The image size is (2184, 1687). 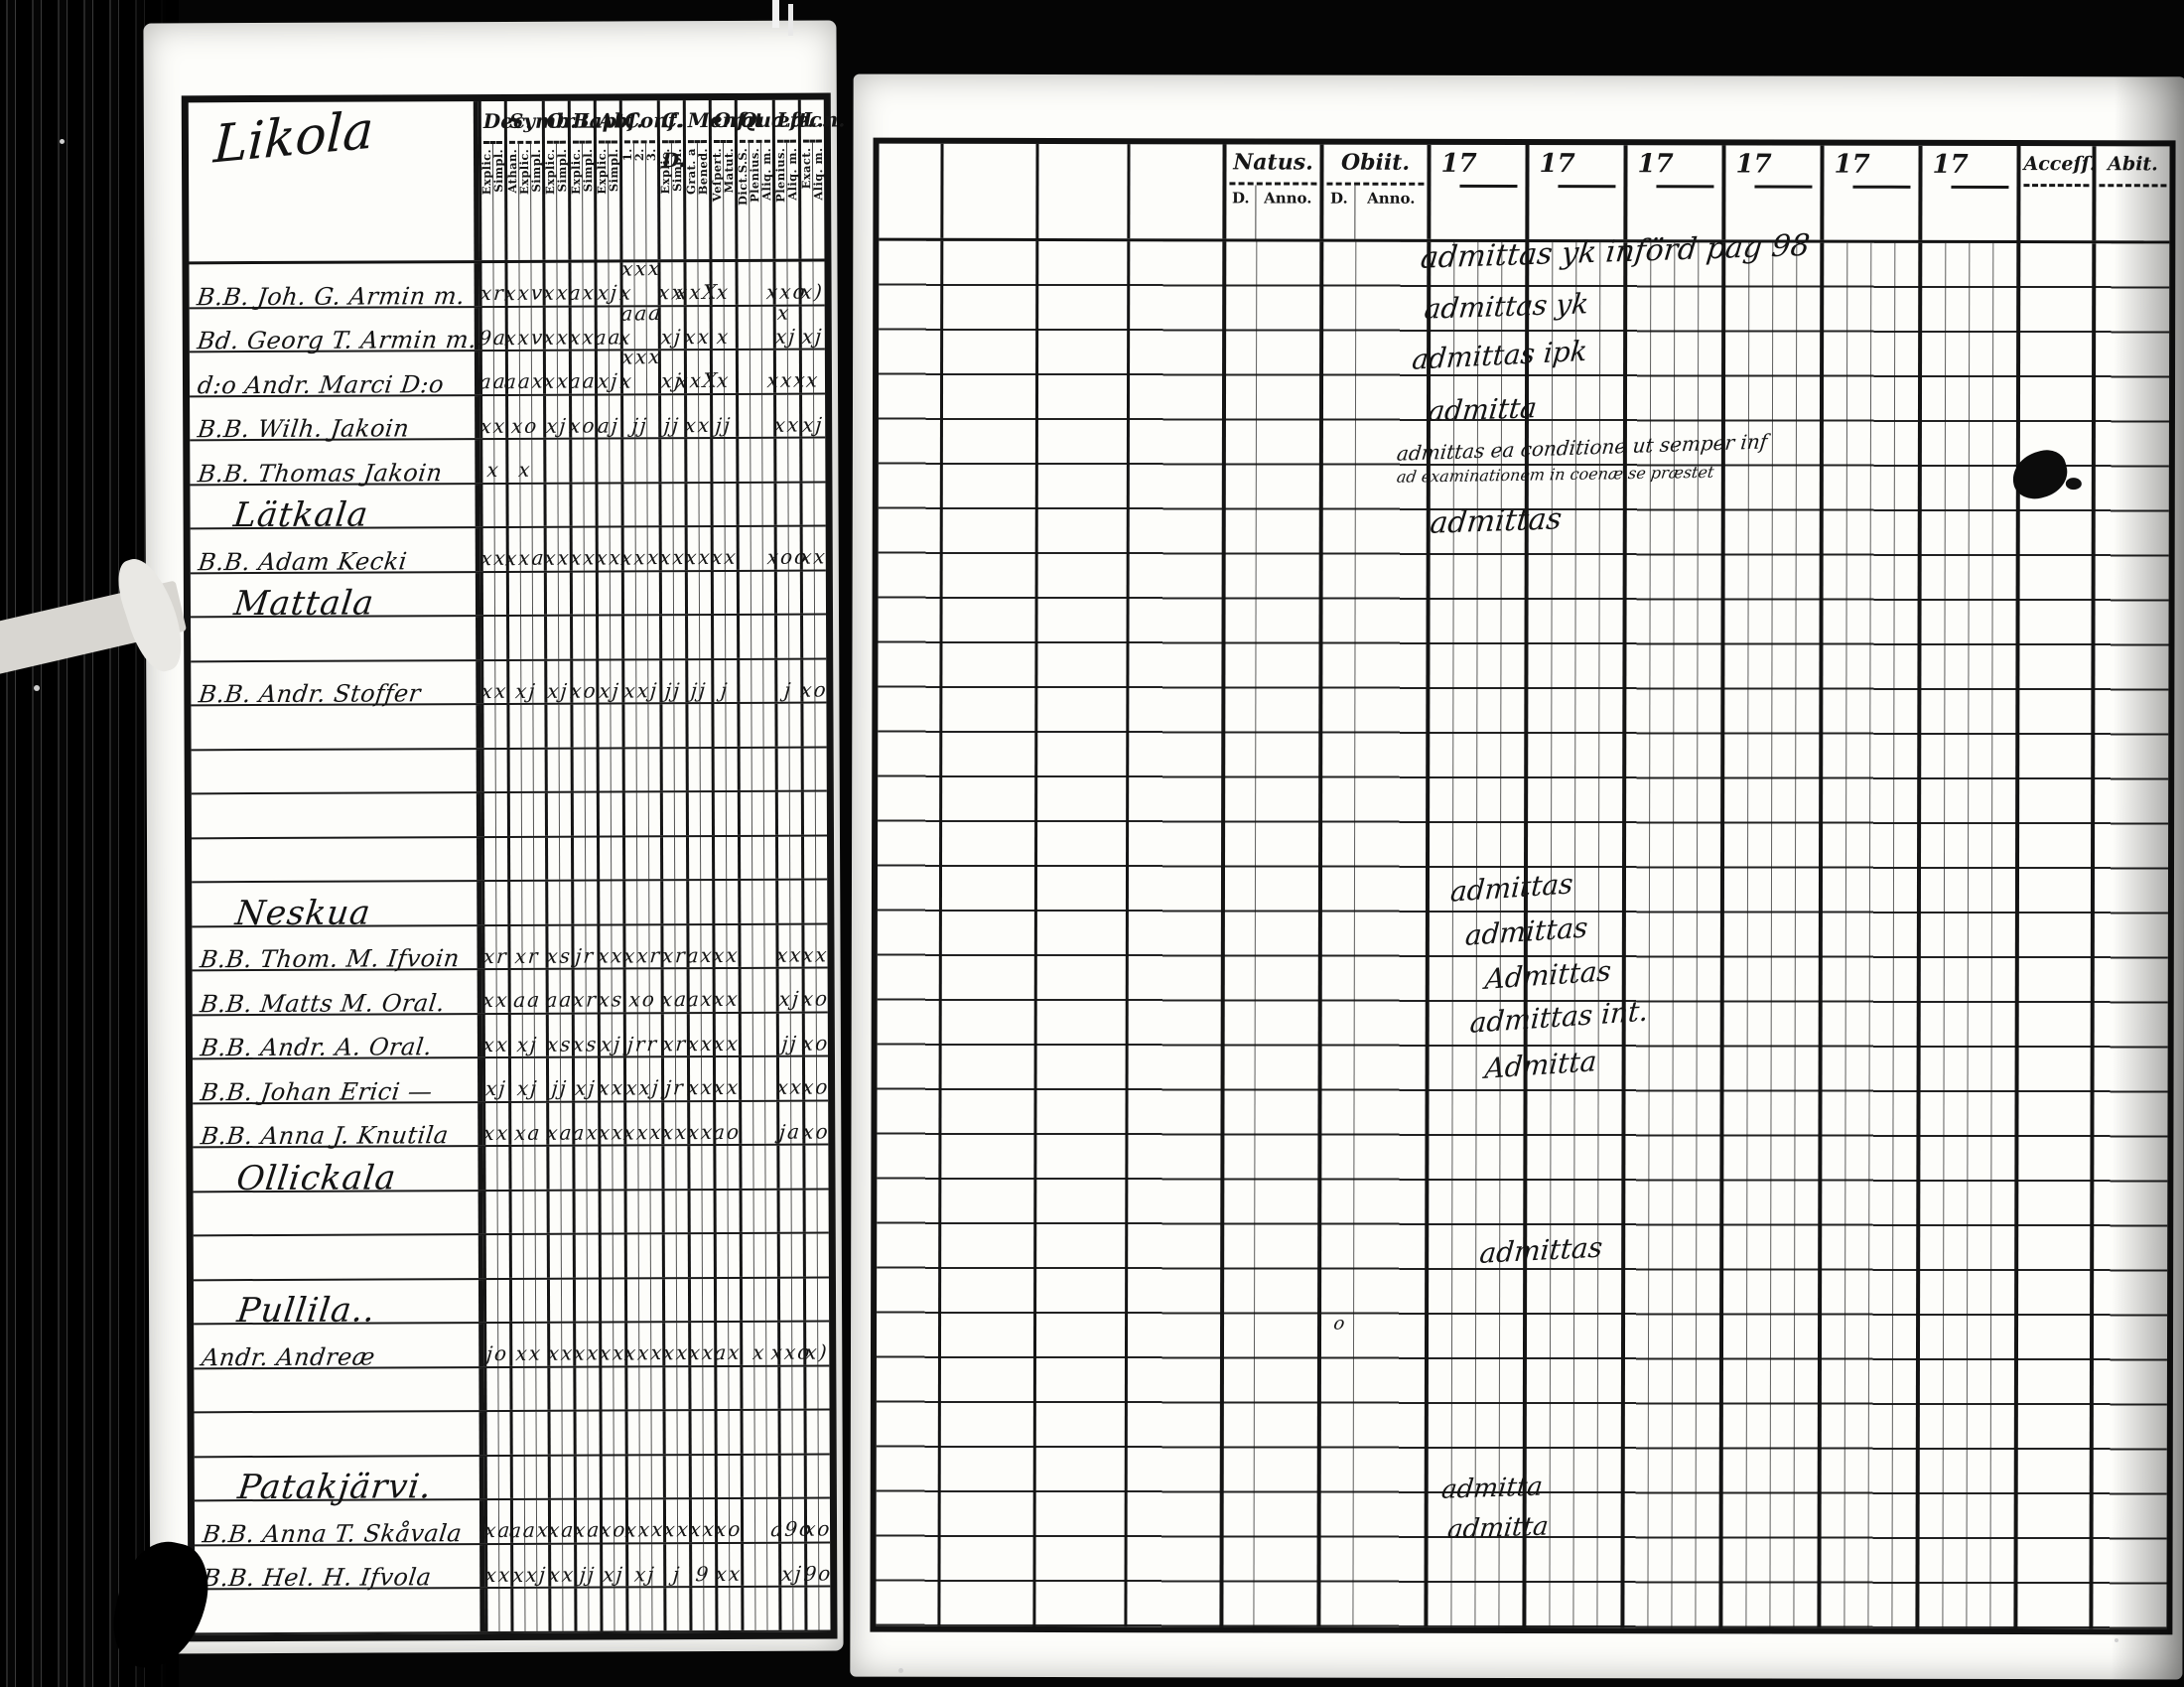 I want to click on abit-column, so click(x=2129, y=936).